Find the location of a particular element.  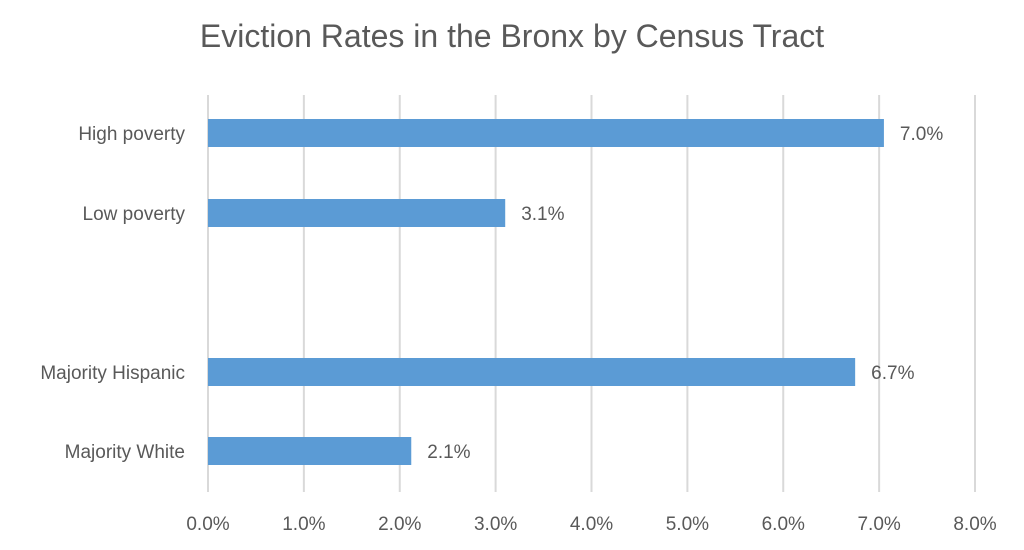

data-label: 2.1% is located at coordinates (448, 452).